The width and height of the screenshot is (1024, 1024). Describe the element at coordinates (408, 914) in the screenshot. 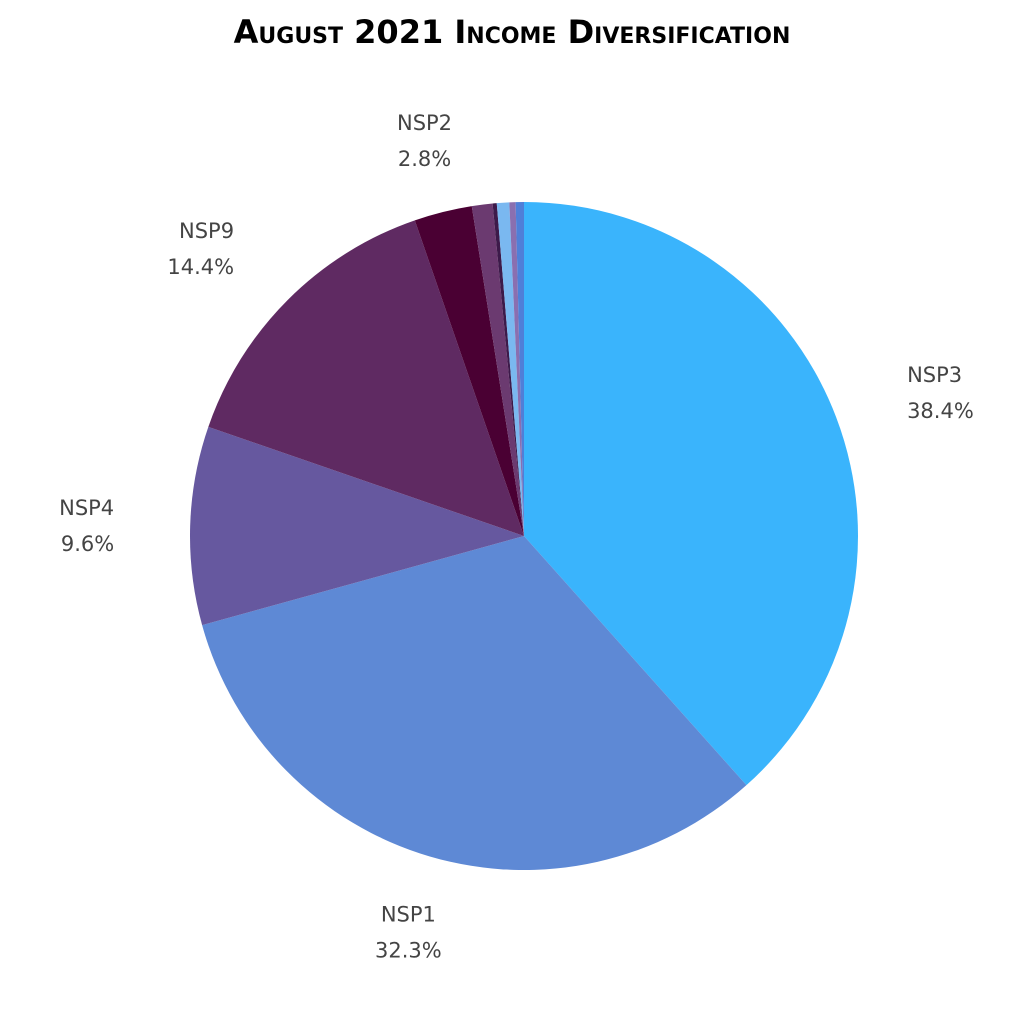

I see `slice-label: NSP1` at that location.